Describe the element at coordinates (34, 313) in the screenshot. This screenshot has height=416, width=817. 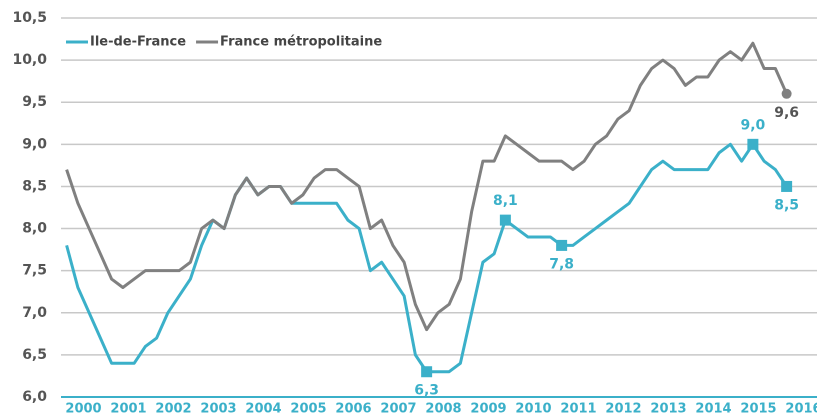
I see `y-tick-label: 7,0` at that location.